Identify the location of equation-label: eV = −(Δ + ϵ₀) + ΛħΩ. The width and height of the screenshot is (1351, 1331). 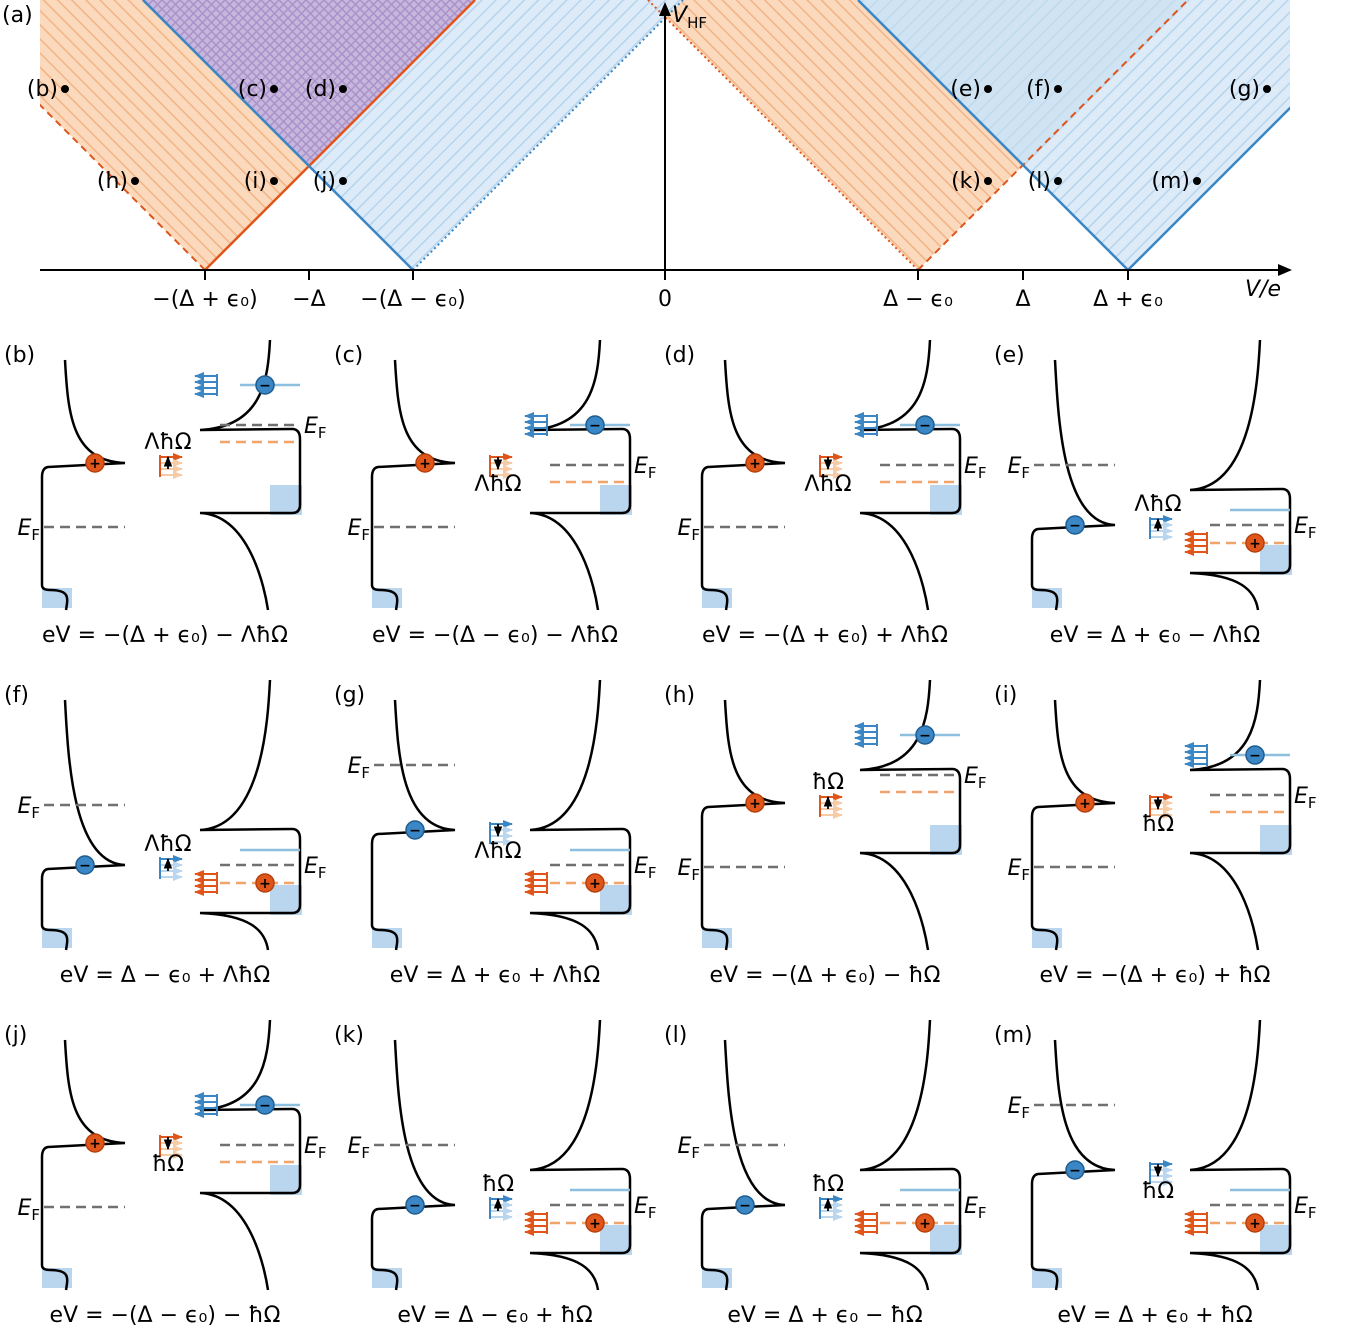
(825, 635).